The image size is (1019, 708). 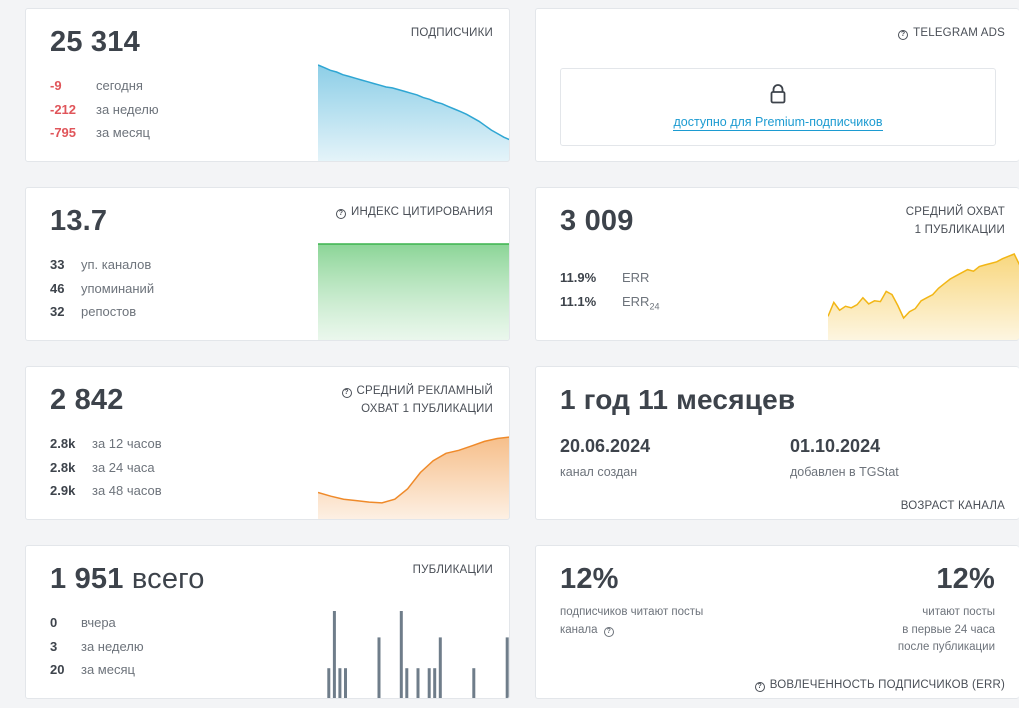 I want to click on lock-icon, so click(x=778, y=94).